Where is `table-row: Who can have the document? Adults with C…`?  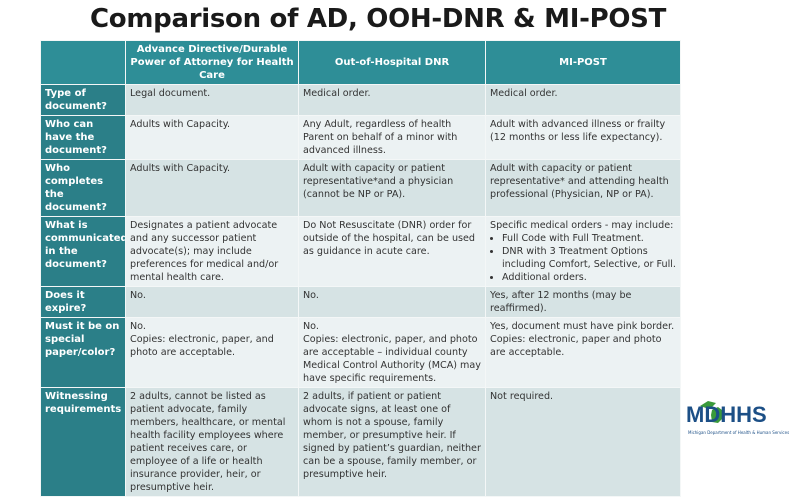 table-row: Who can have the document? Adults with C… is located at coordinates (360, 137).